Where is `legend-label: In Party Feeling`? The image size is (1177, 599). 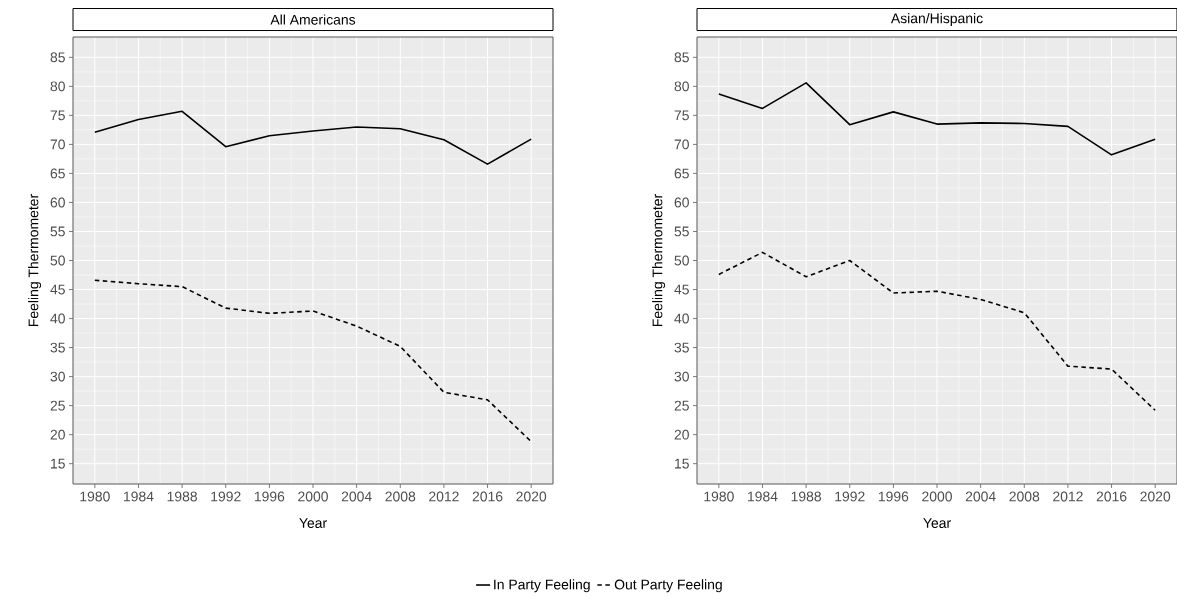
legend-label: In Party Feeling is located at coordinates (542, 586).